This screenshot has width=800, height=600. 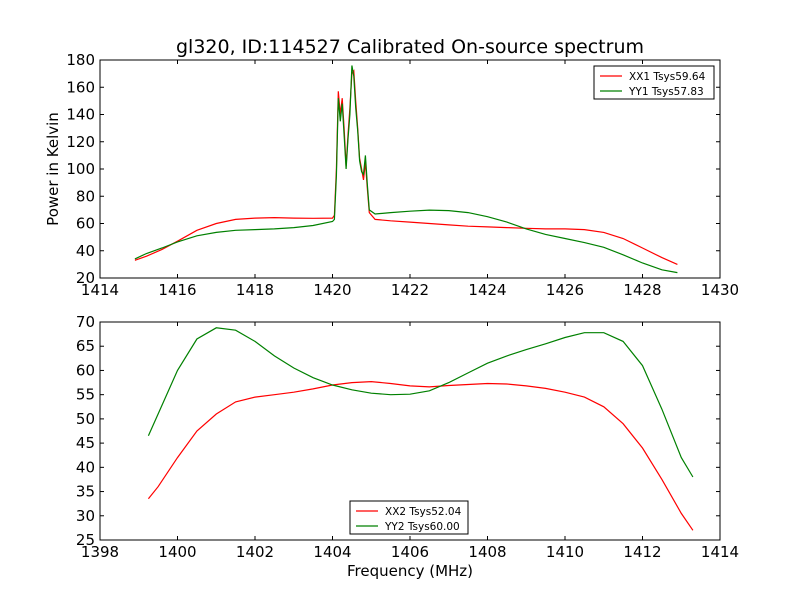 I want to click on x-tick-label: 1424, so click(x=487, y=290).